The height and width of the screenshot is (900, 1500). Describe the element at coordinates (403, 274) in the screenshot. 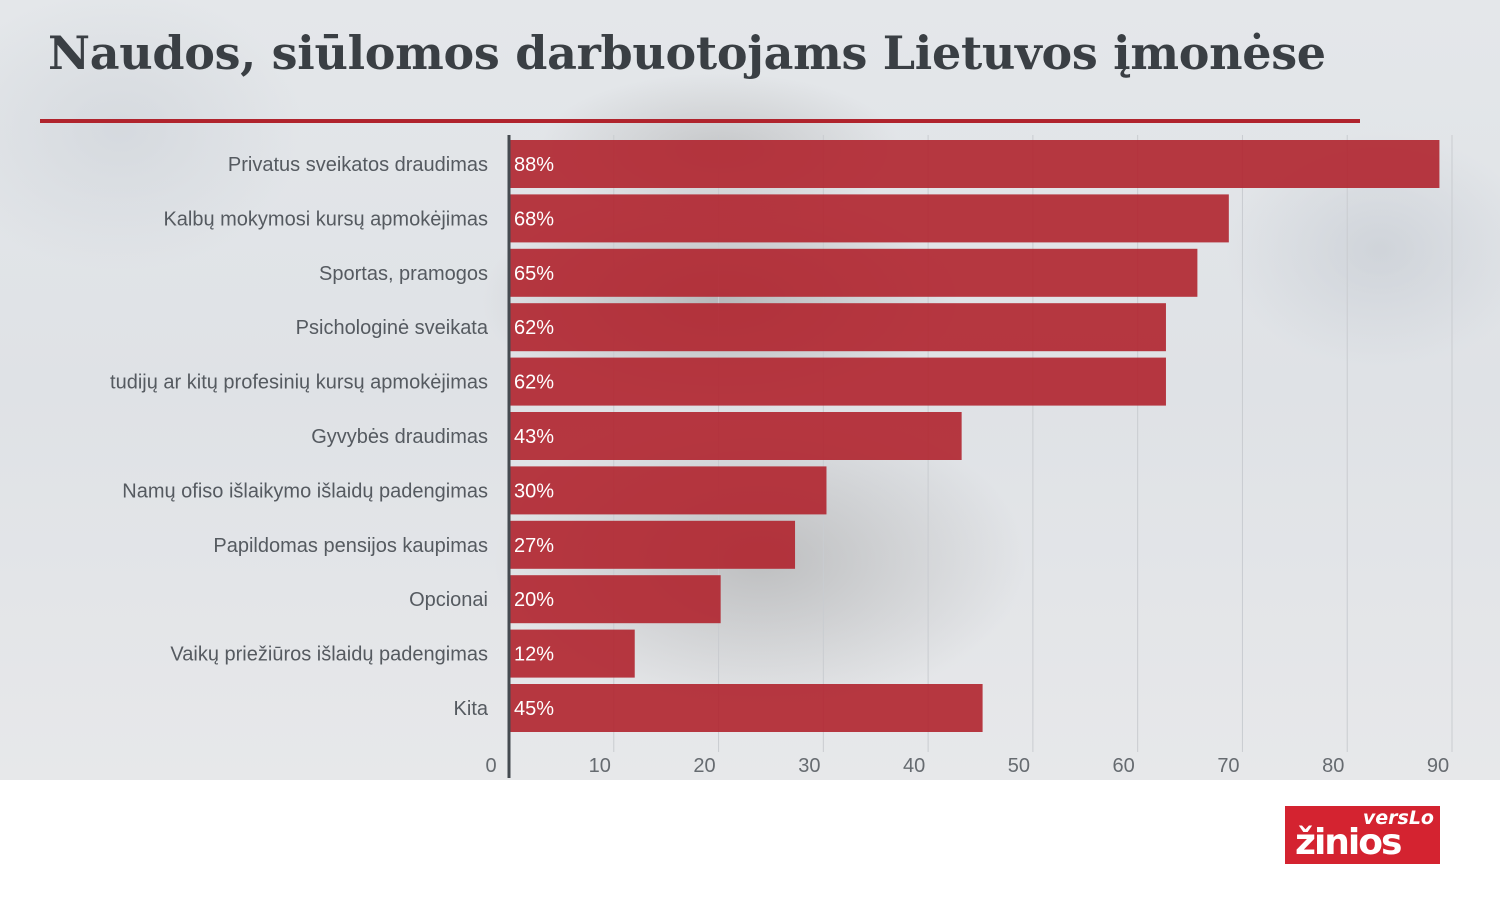

I see `category-label-3: Sportas, pramogos` at that location.